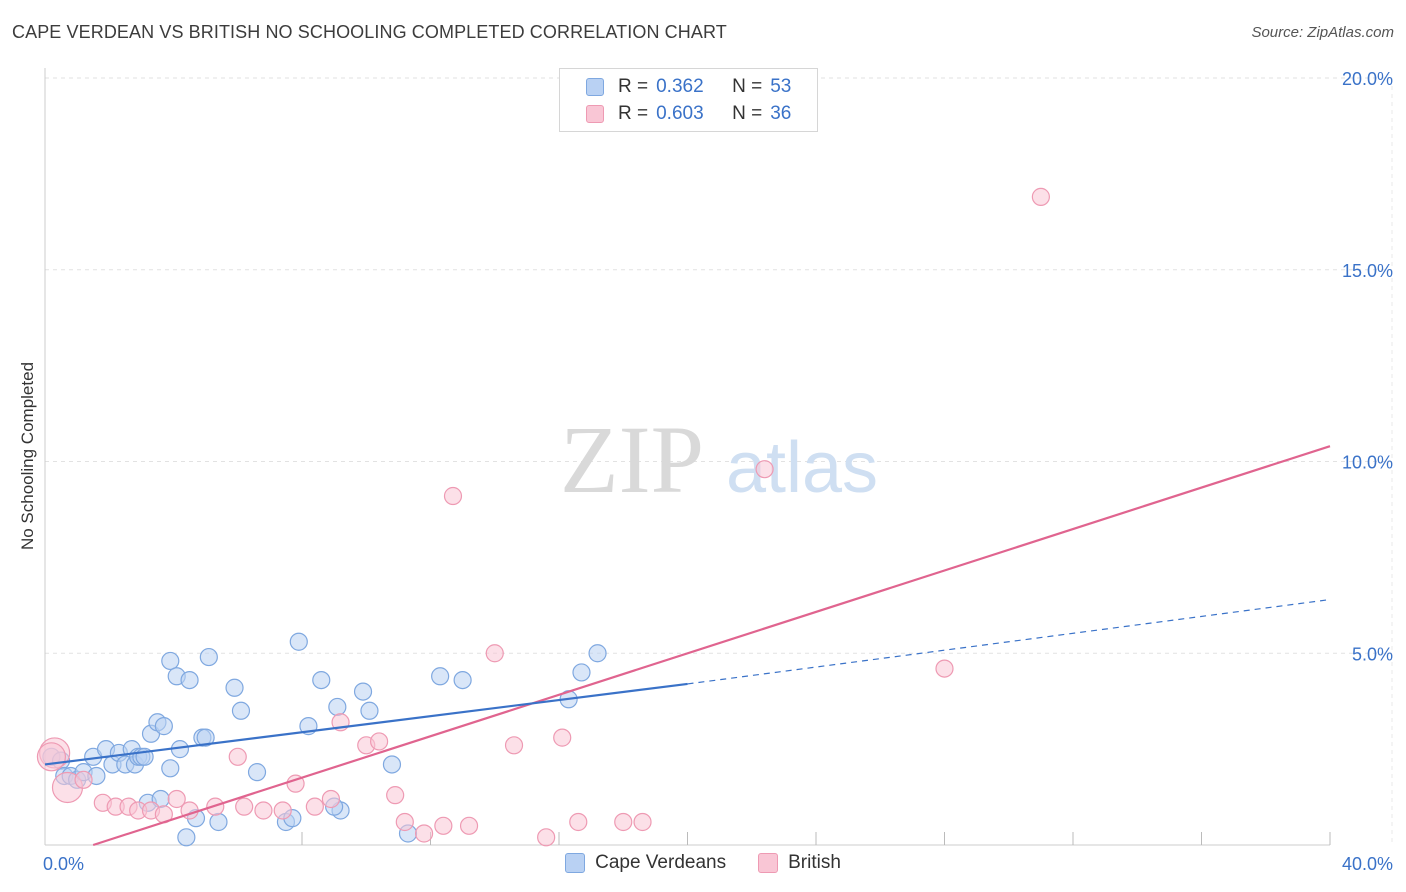 This screenshot has height=892, width=1406. What do you see at coordinates (1367, 79) in the screenshot?
I see `y-tick-label: 20.0%` at bounding box center [1367, 79].